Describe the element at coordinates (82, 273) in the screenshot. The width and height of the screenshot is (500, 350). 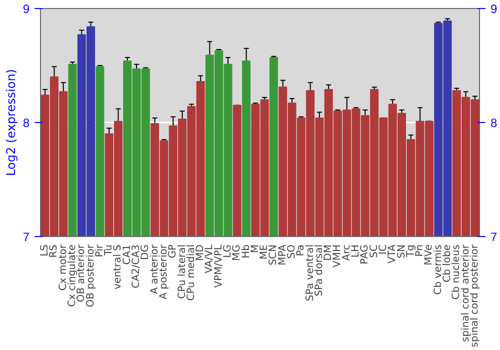
I see `x-tick-label: OB anterior` at that location.